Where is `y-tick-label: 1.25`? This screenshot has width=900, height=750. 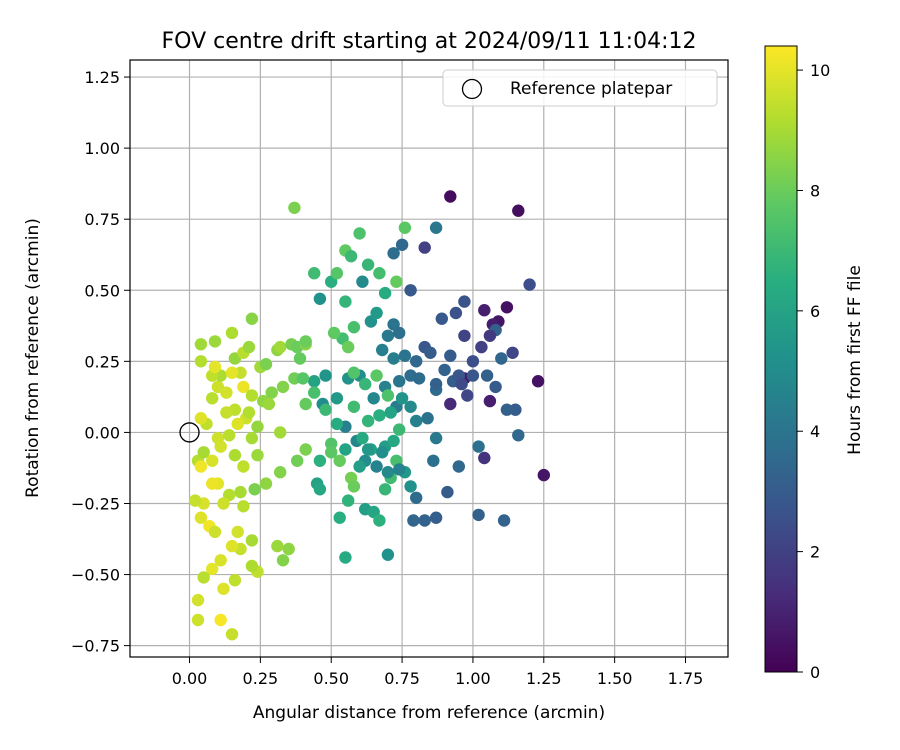
y-tick-label: 1.25 is located at coordinates (102, 77).